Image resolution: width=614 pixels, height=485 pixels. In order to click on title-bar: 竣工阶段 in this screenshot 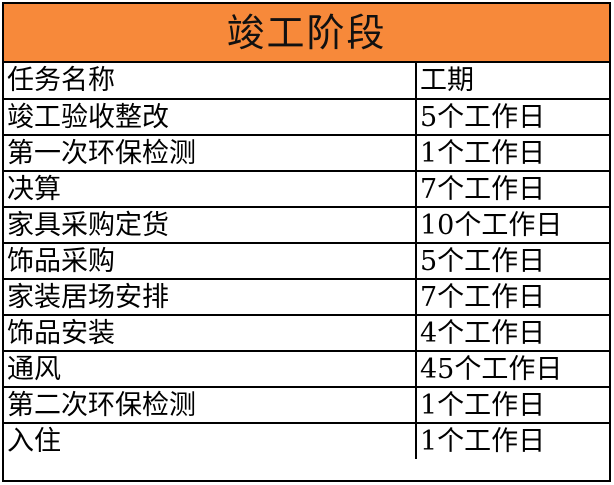, I will do `click(306, 33)`.